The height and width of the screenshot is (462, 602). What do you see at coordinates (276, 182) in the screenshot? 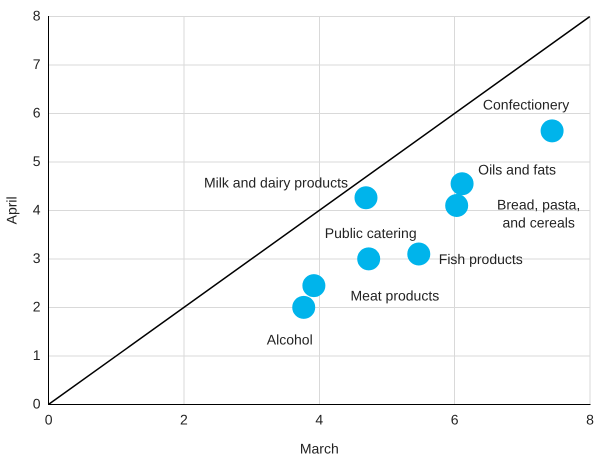
I see `annotation: Milk and dairy products` at bounding box center [276, 182].